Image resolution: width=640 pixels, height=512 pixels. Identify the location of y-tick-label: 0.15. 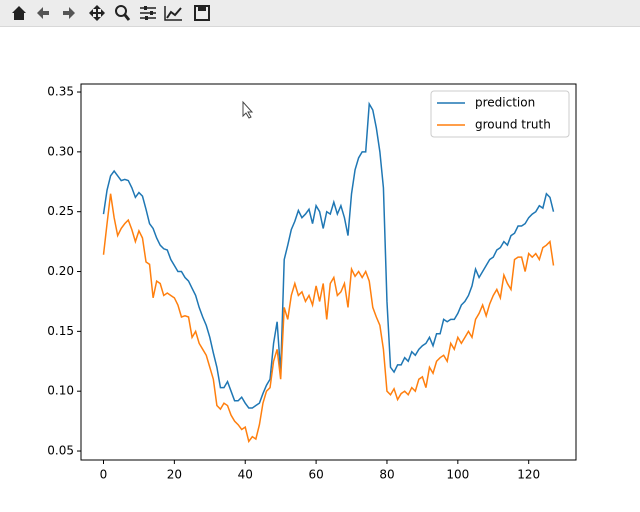
(60, 331).